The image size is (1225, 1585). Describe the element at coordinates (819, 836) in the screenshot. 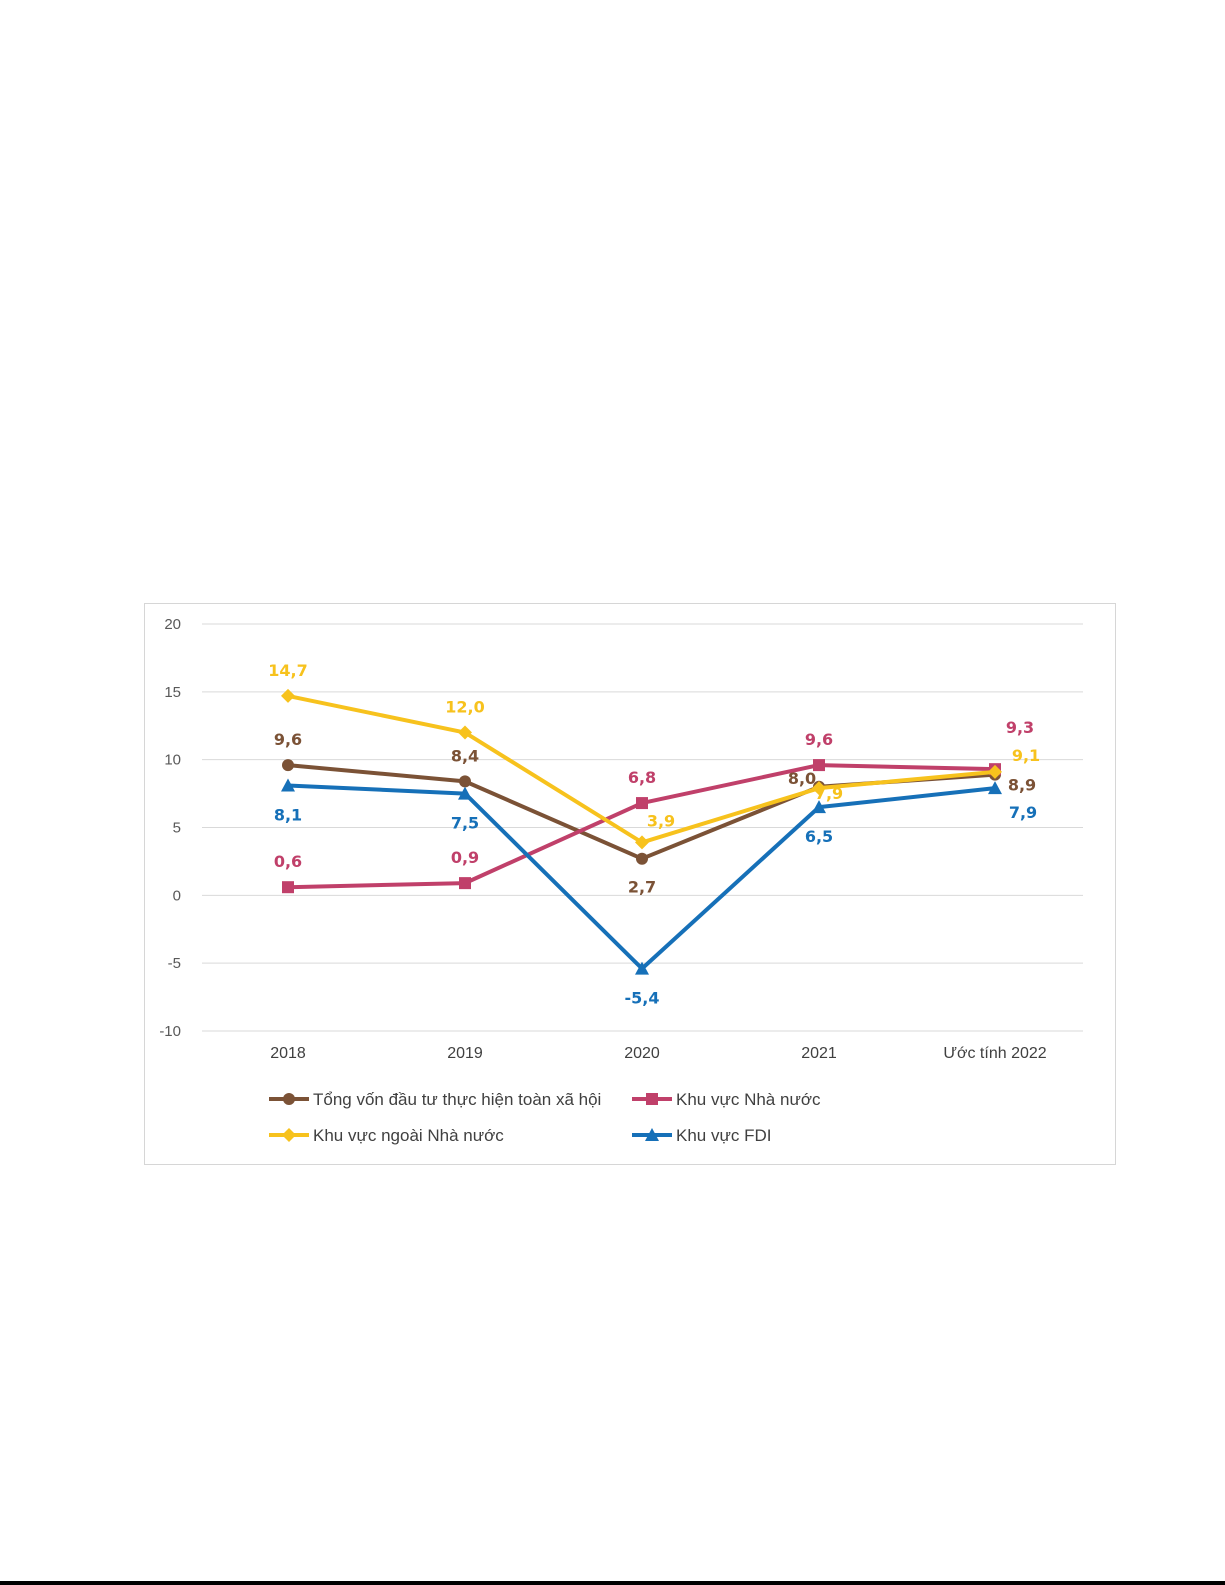

I see `data-label: 6,5` at that location.